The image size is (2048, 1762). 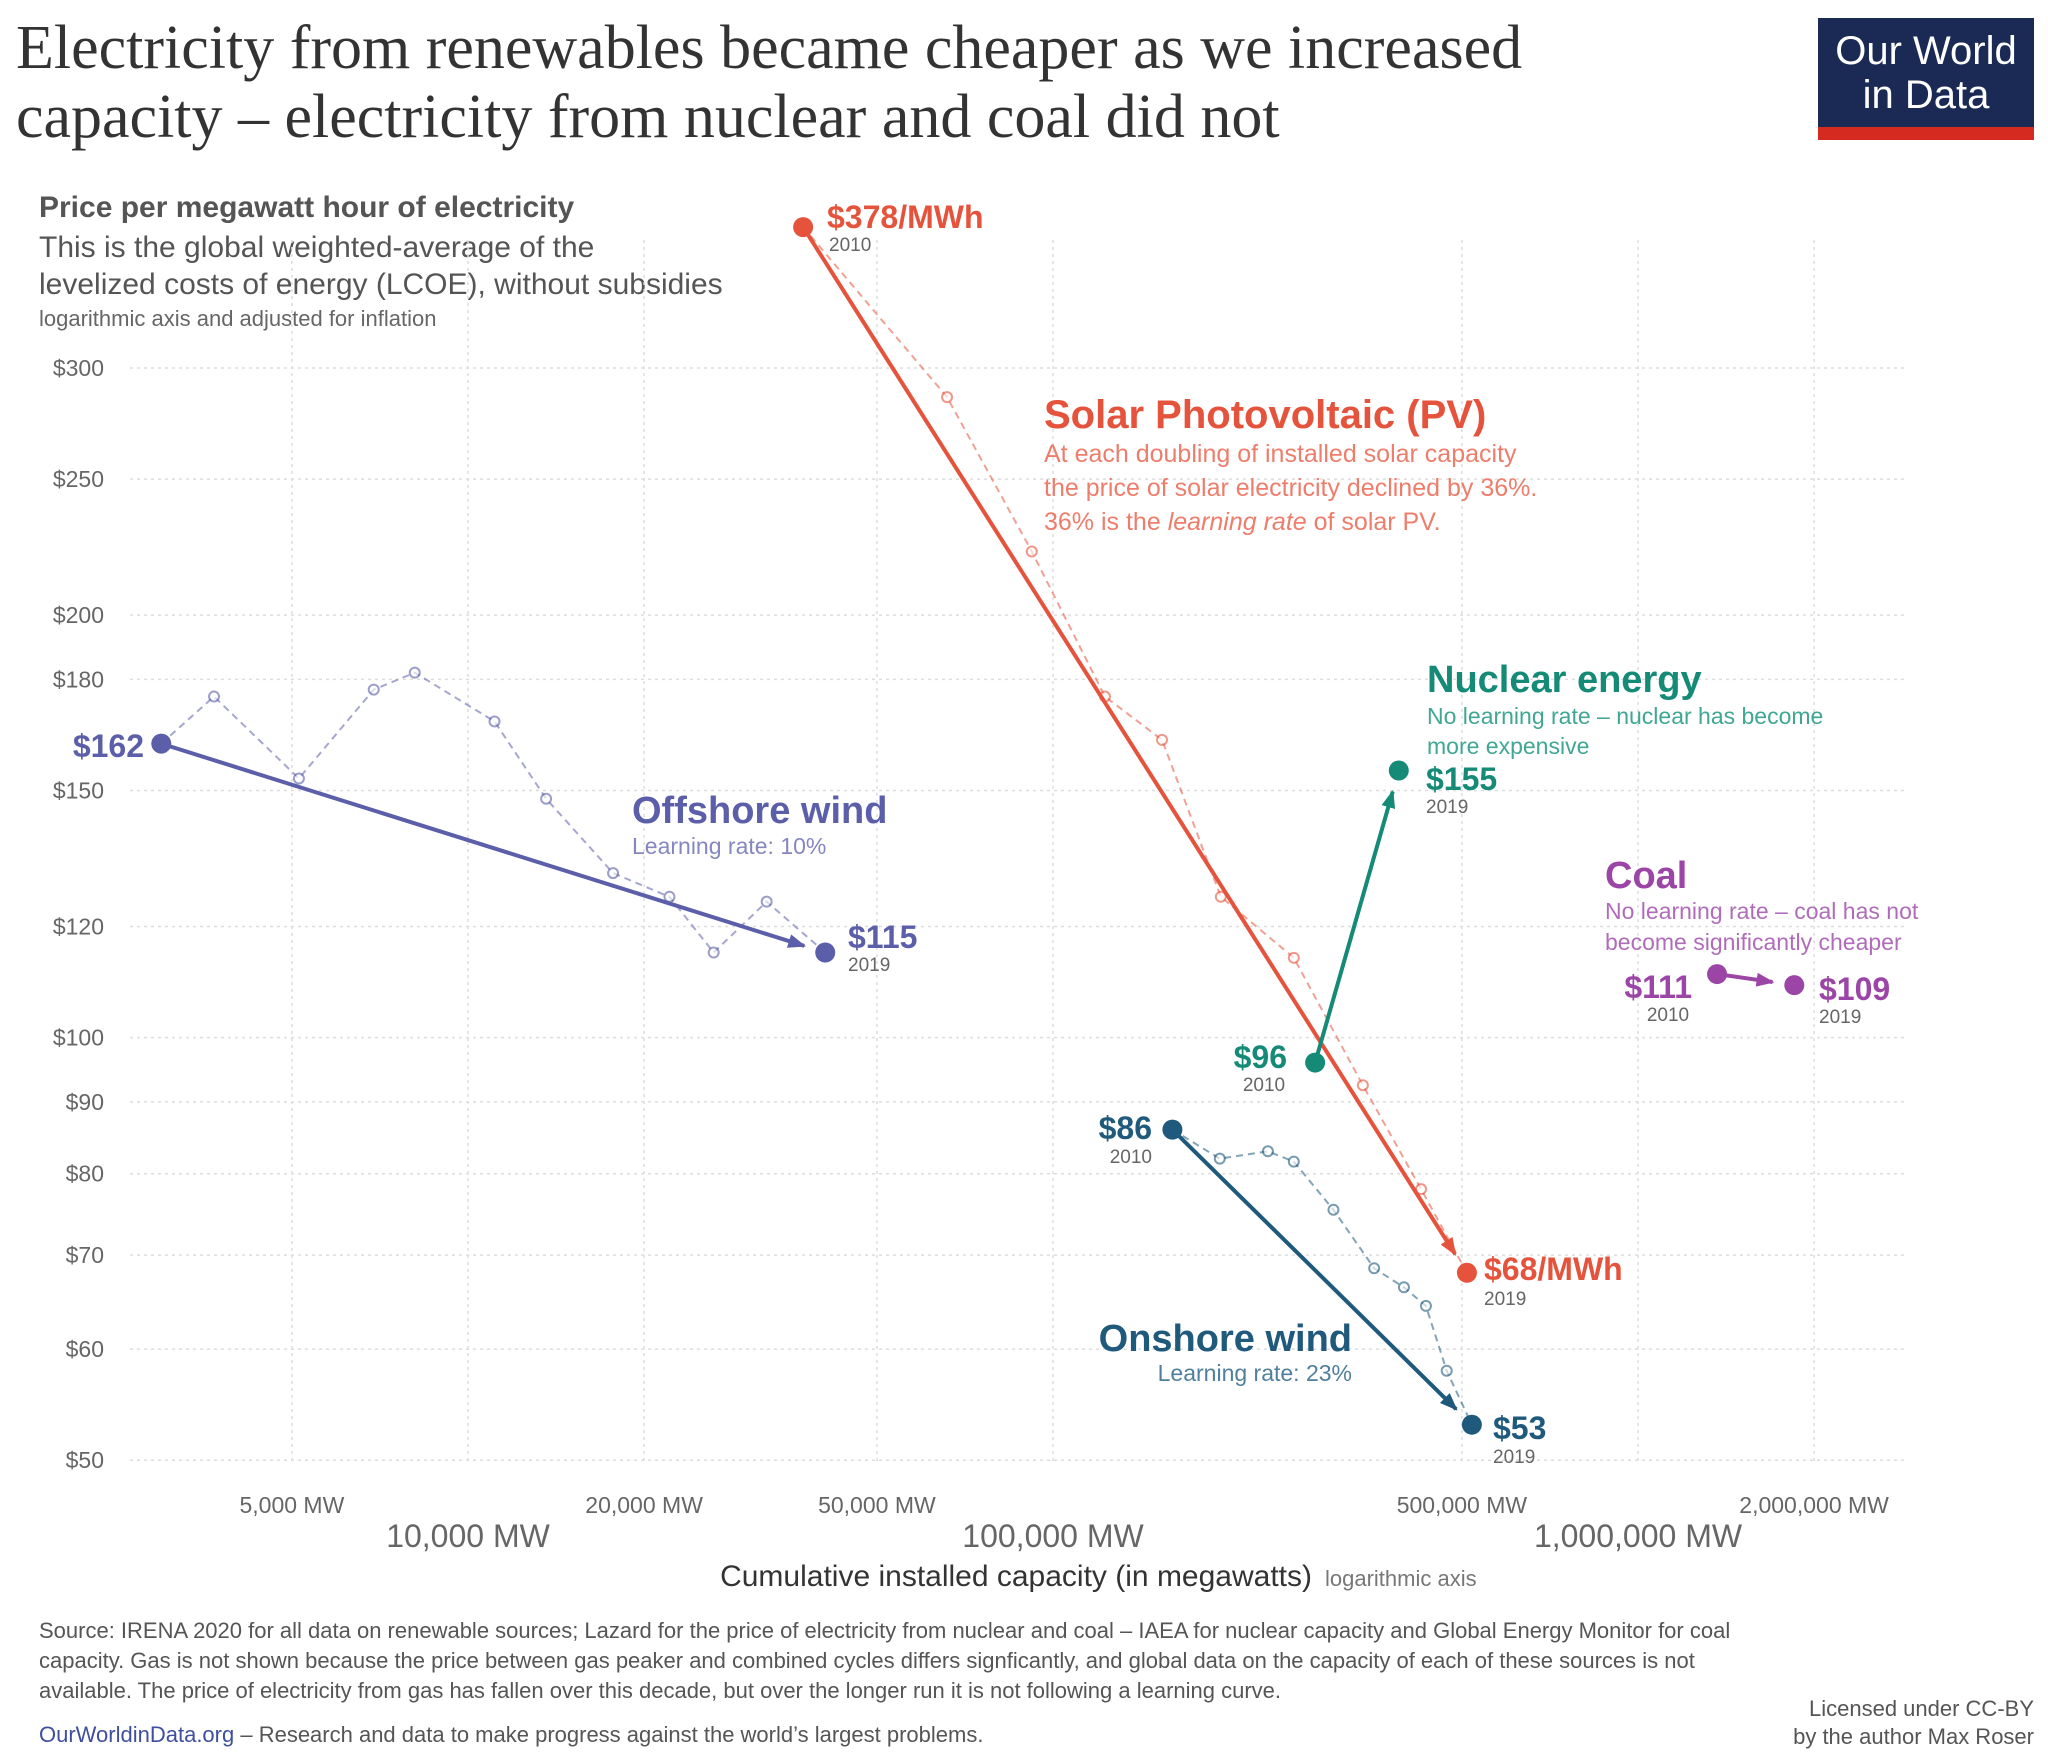 What do you see at coordinates (78, 479) in the screenshot?
I see `y-tick-label: $250` at bounding box center [78, 479].